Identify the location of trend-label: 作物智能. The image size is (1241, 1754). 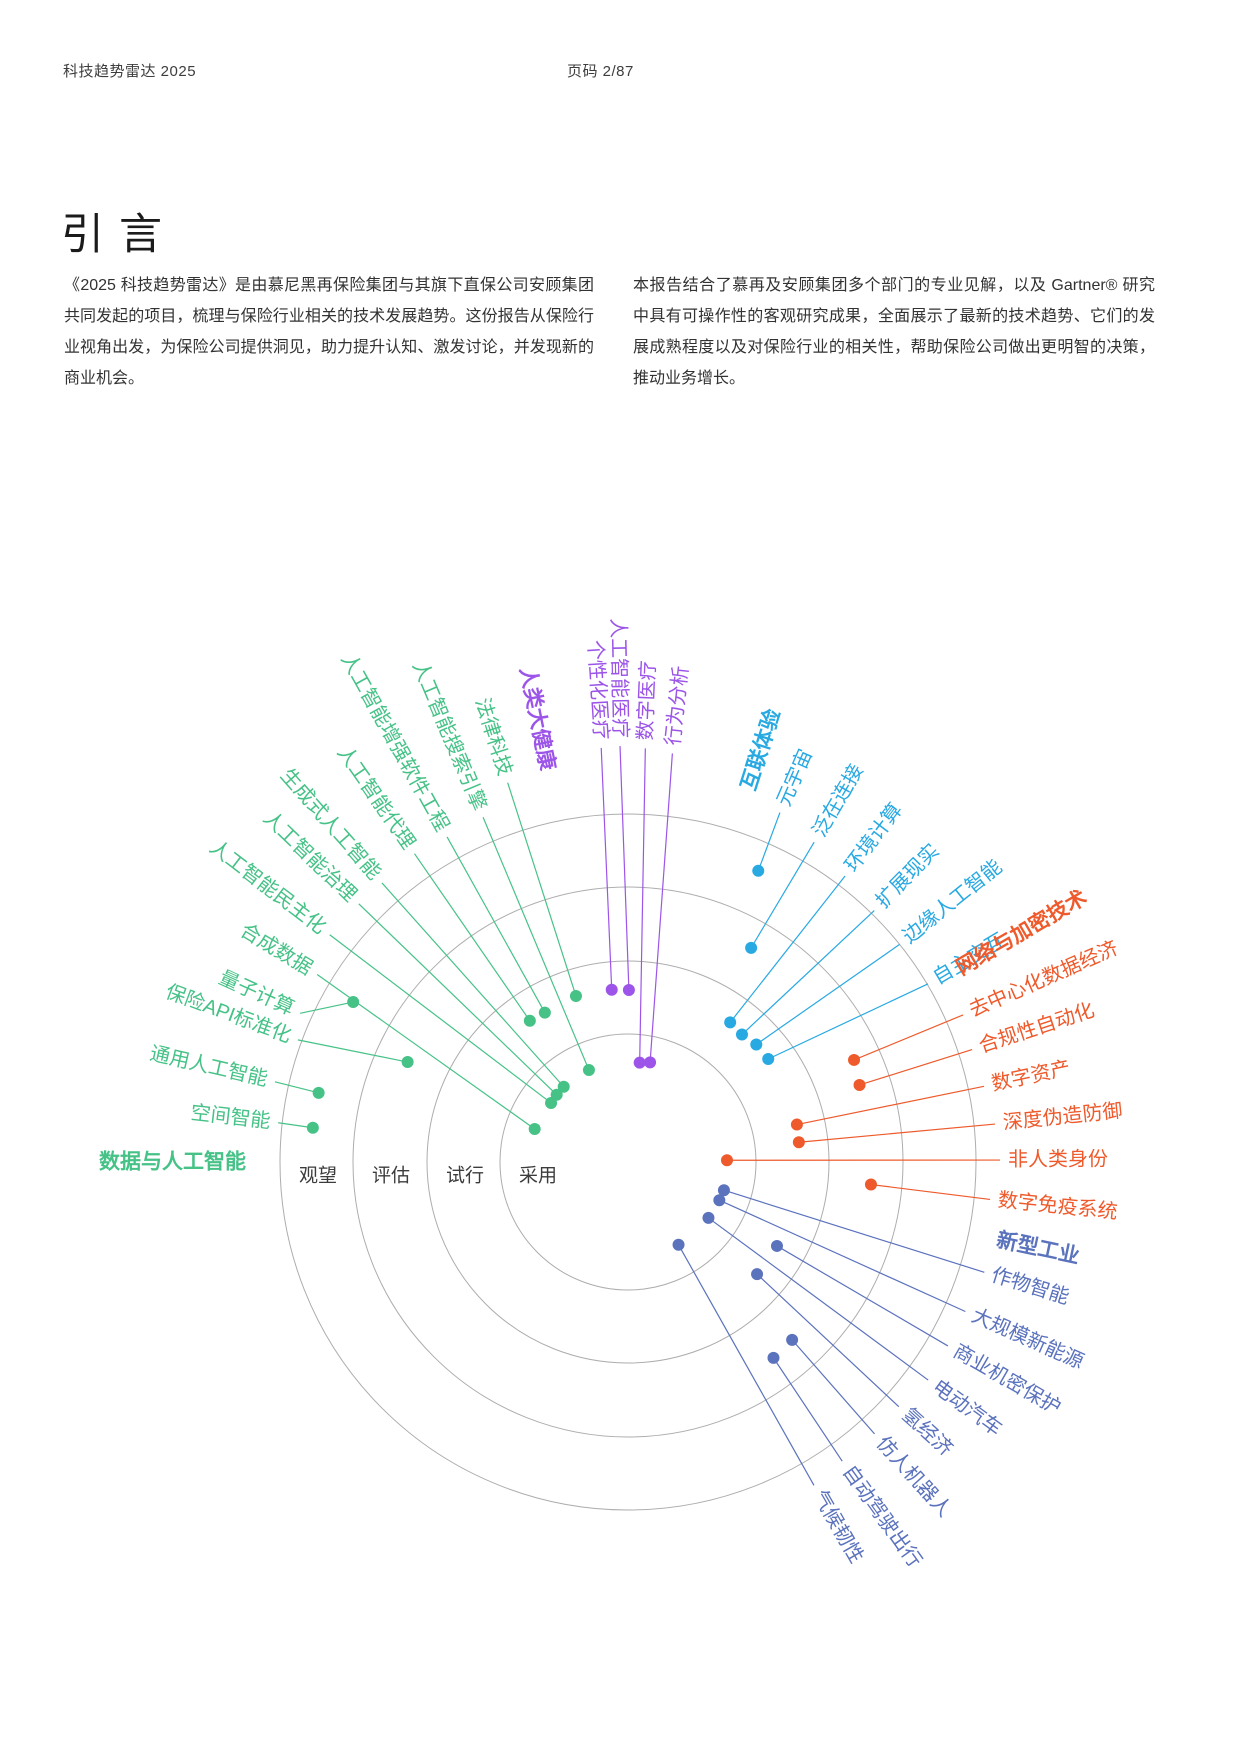
(1030, 1286).